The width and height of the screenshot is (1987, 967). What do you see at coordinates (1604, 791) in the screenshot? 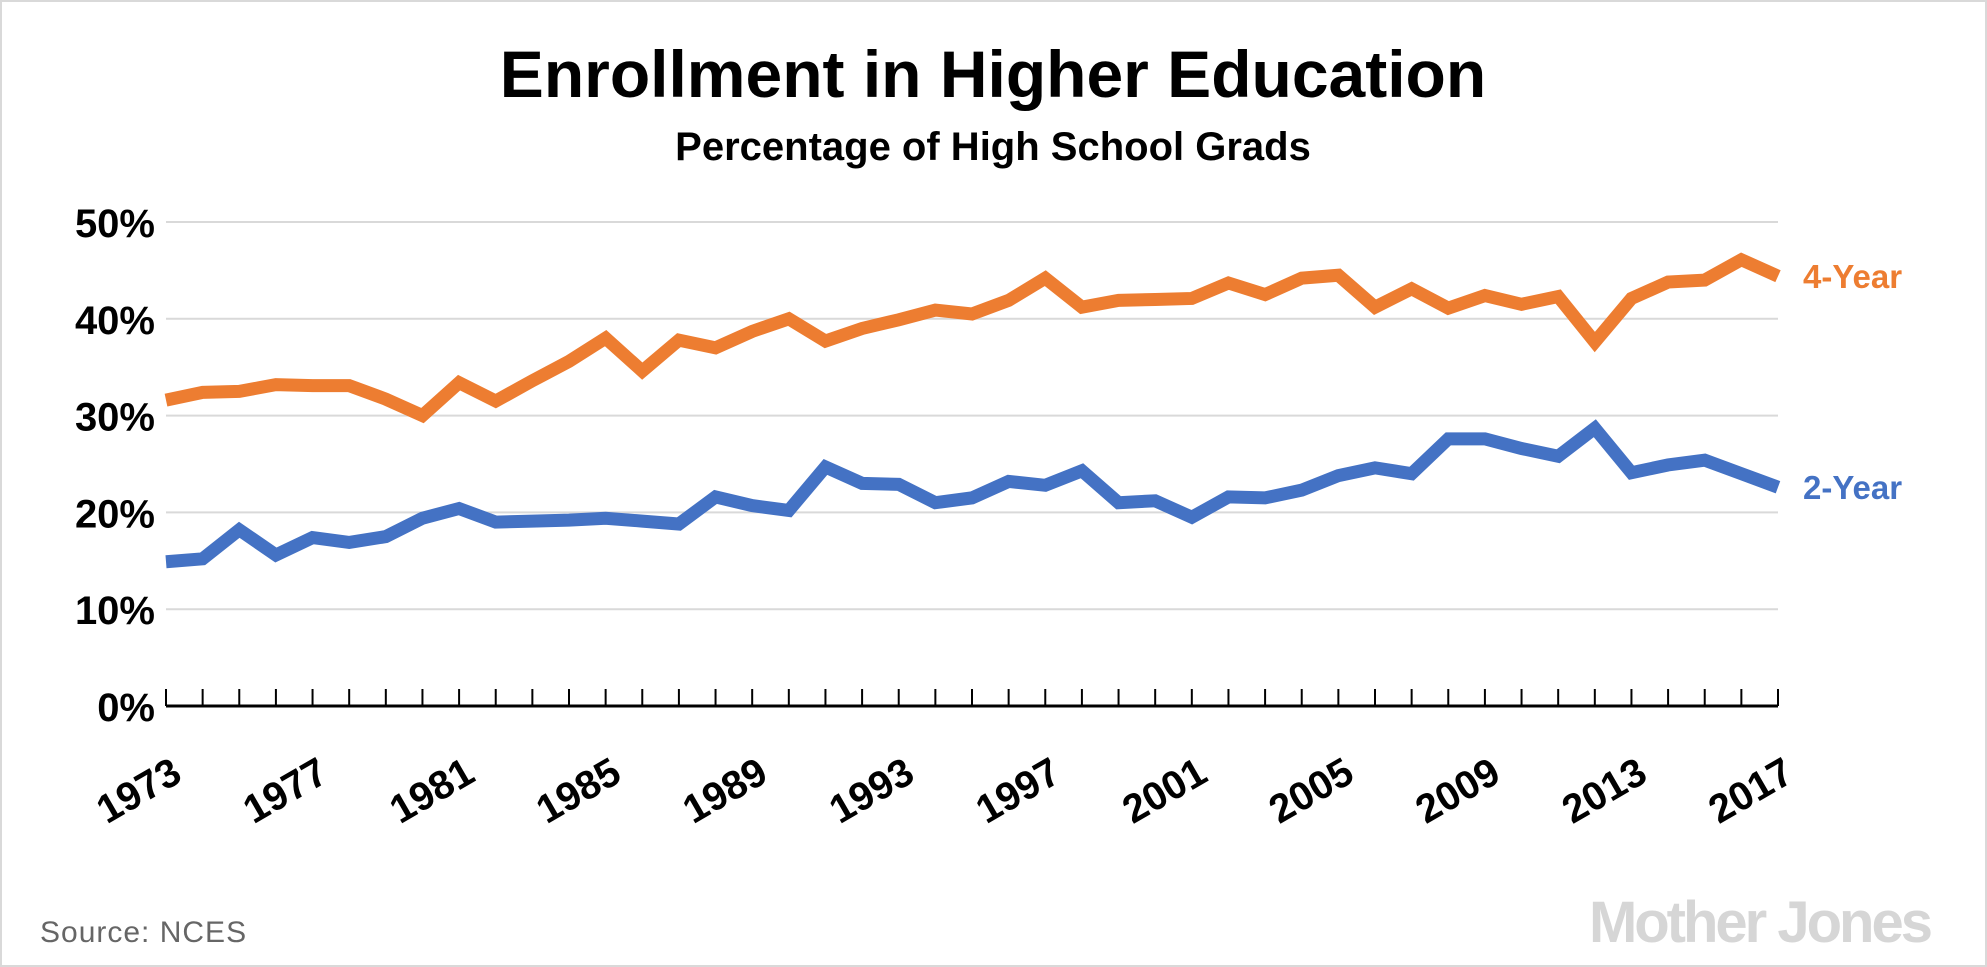
I see `x-tick-label: 2013` at bounding box center [1604, 791].